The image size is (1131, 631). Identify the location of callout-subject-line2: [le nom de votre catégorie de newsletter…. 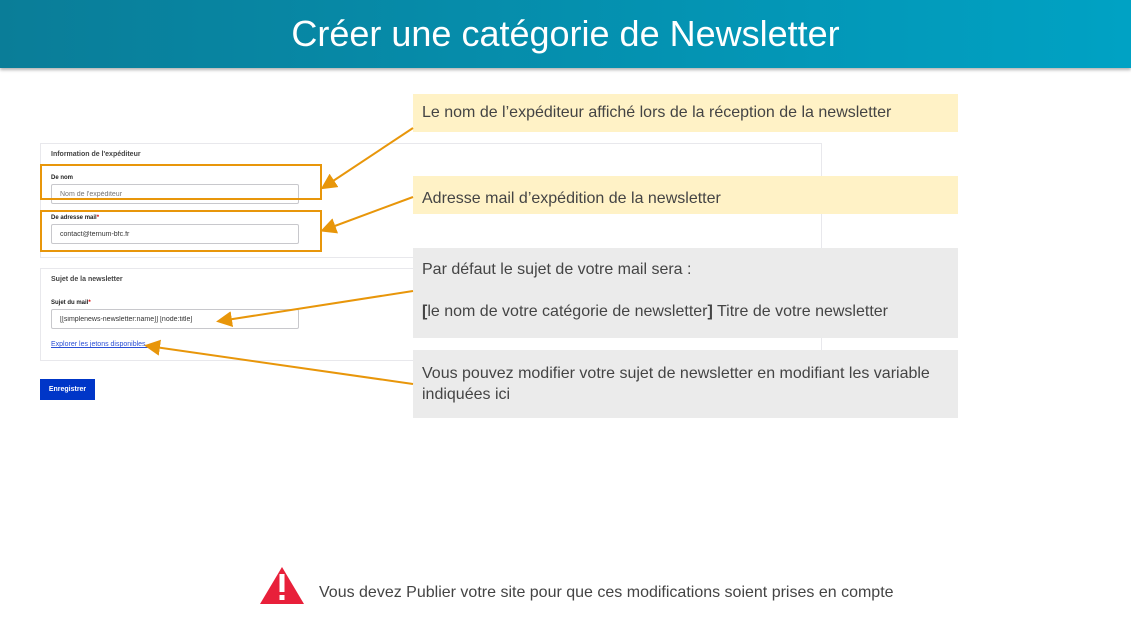
(655, 311).